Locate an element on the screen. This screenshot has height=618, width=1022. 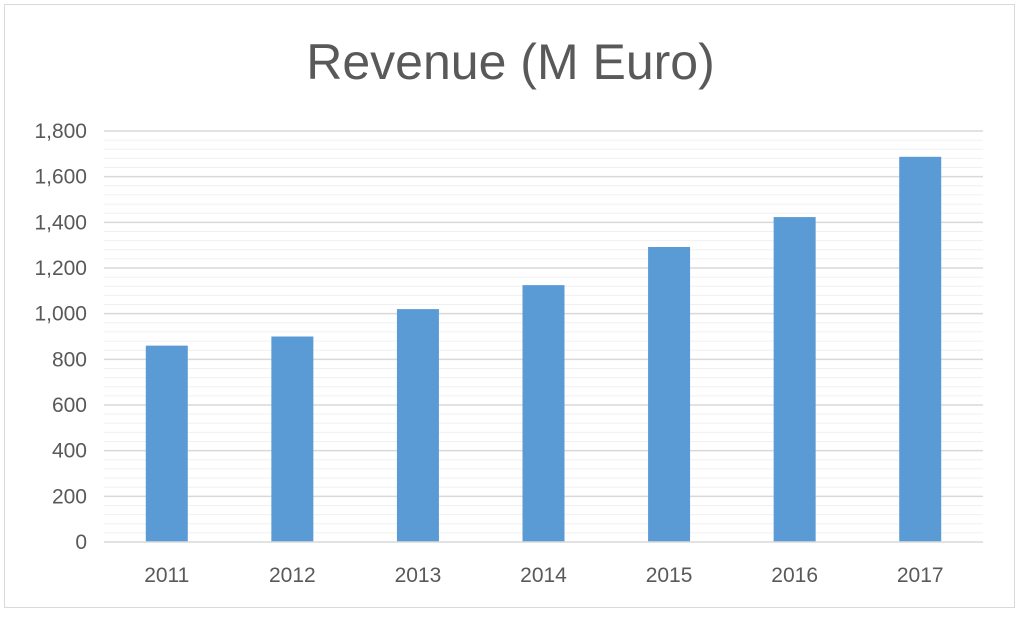
bar-2016 is located at coordinates (794, 379).